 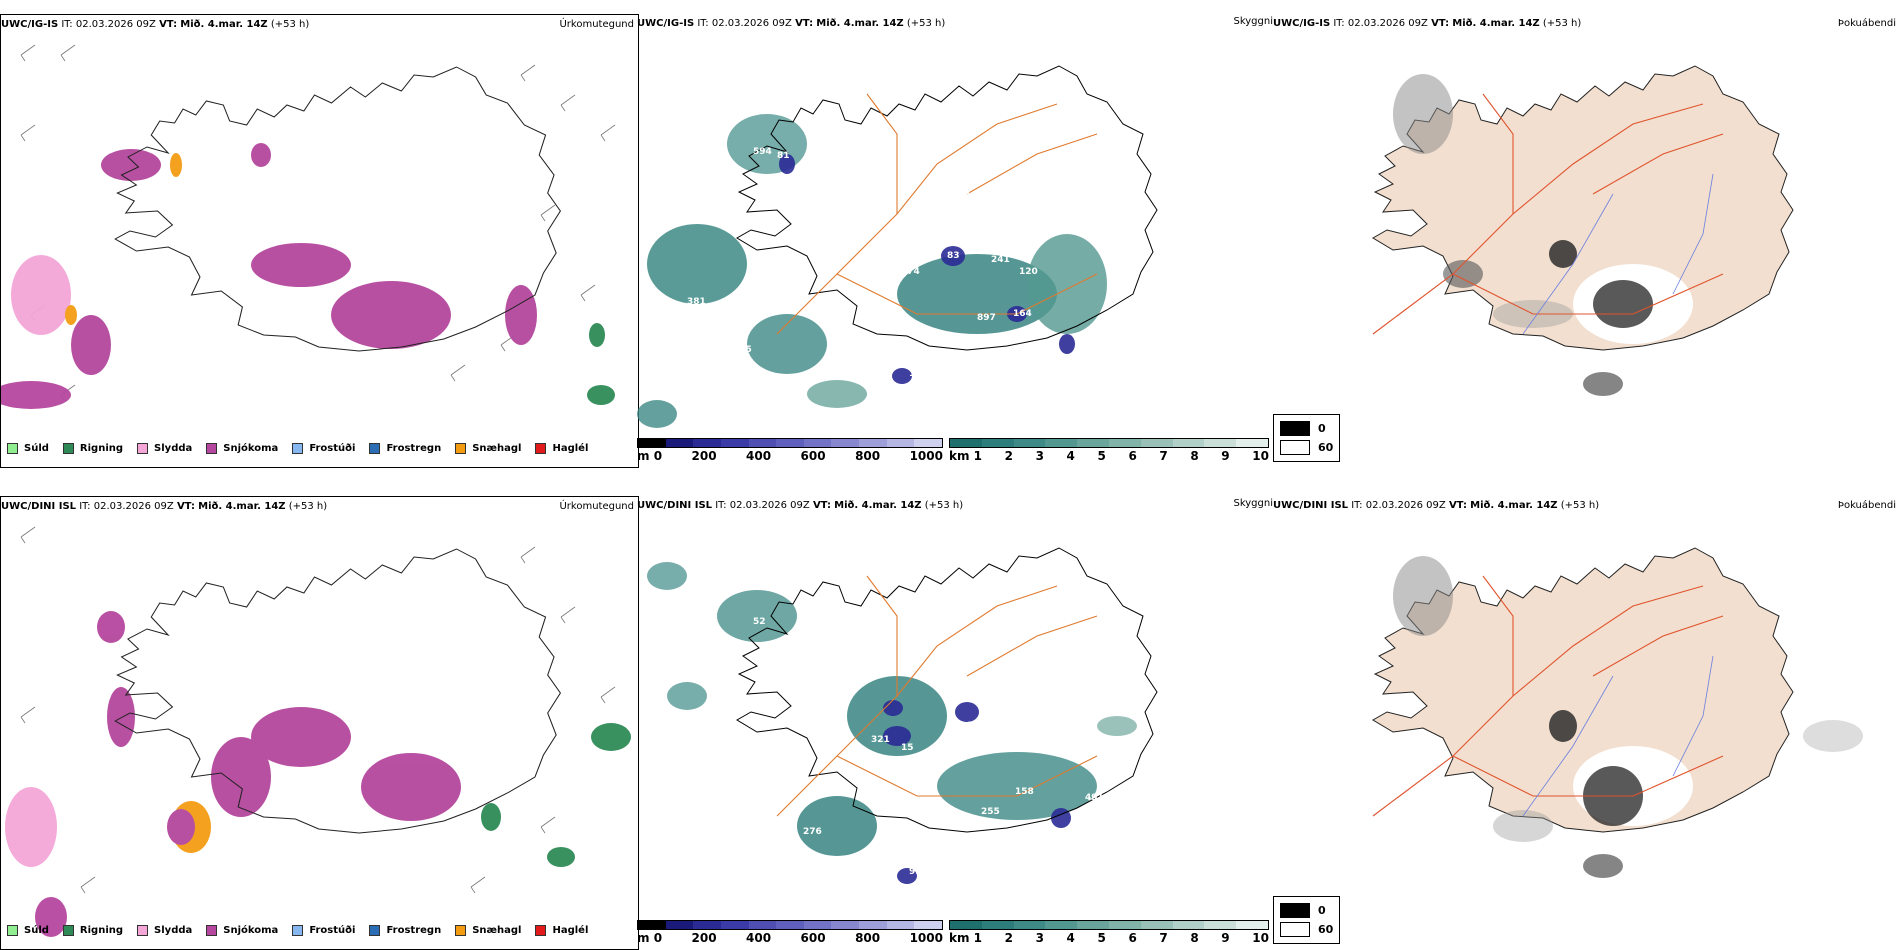 I want to click on legend-item: Frostúði, so click(x=323, y=448).